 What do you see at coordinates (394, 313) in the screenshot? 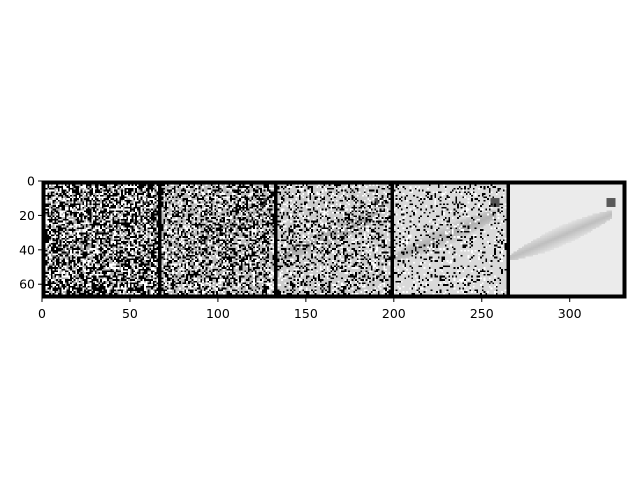
I see `x-tick-label: 200` at bounding box center [394, 313].